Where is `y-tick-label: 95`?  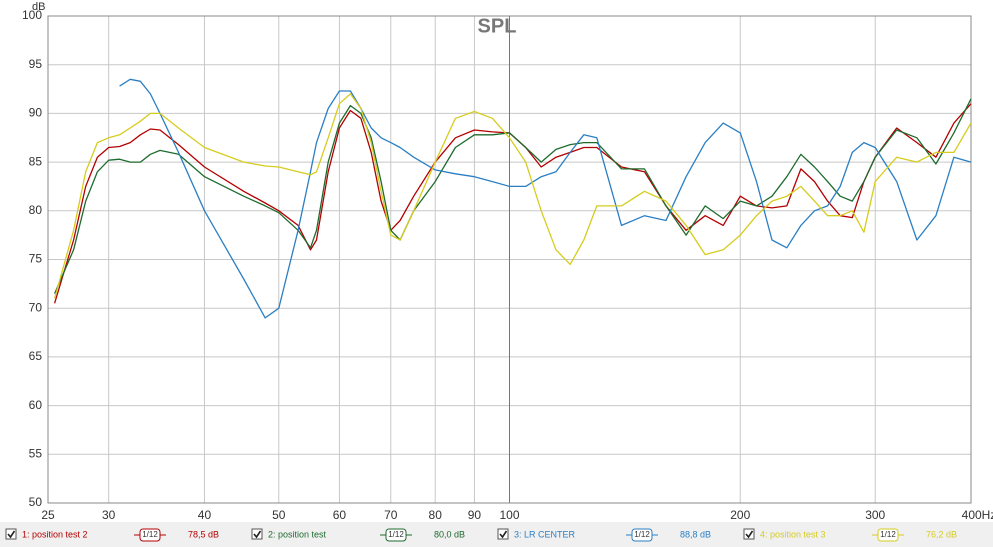 y-tick-label: 95 is located at coordinates (36, 64).